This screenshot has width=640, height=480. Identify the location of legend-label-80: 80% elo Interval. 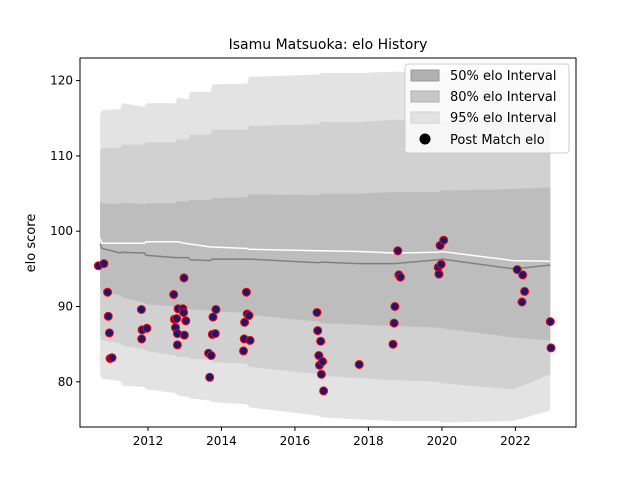
(503, 97).